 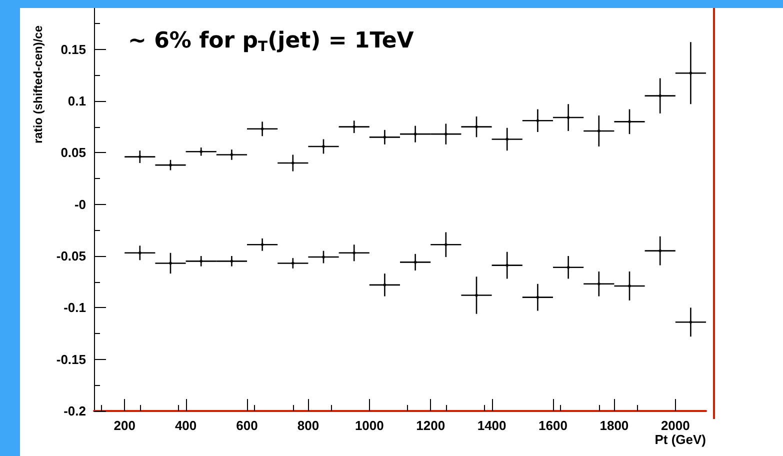 What do you see at coordinates (75, 411) in the screenshot?
I see `y-tick-label: -0.2` at bounding box center [75, 411].